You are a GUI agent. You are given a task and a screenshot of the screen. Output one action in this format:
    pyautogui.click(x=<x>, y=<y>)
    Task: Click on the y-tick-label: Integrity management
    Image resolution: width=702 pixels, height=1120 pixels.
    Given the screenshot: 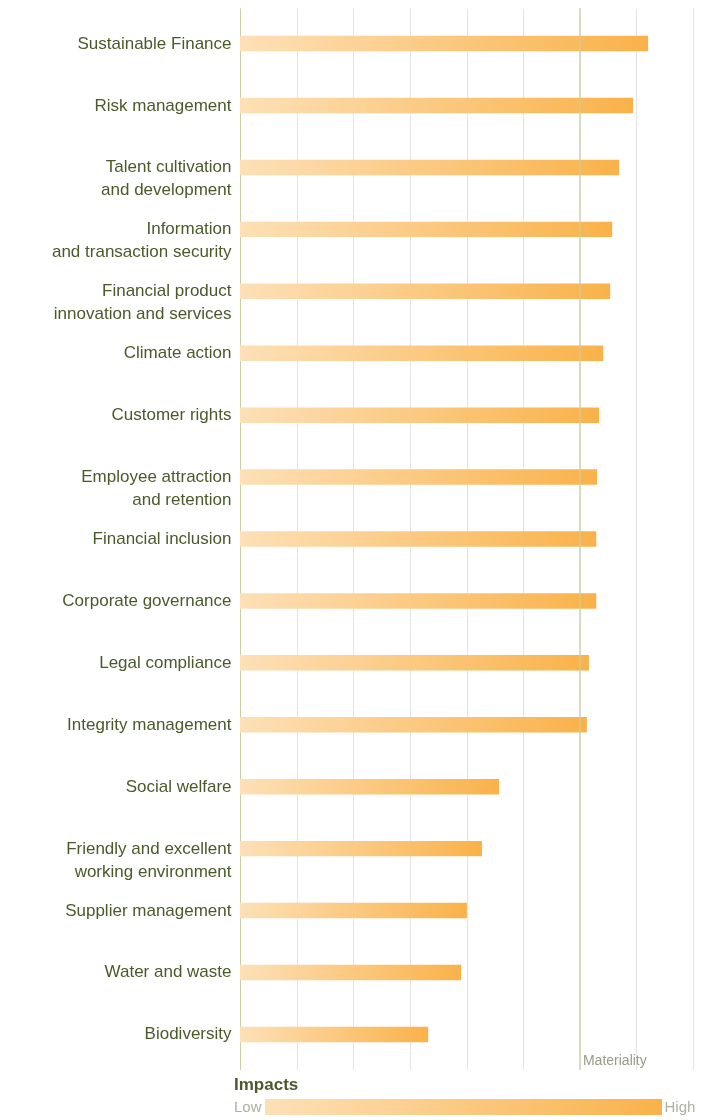 What is the action you would take?
    pyautogui.click(x=149, y=724)
    